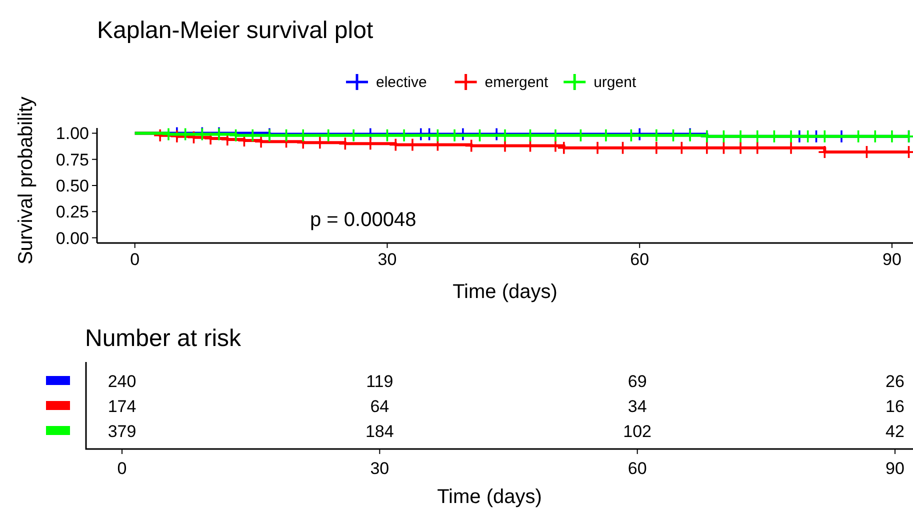 This screenshot has height=508, width=913. I want to click on data-label: 69, so click(637, 381).